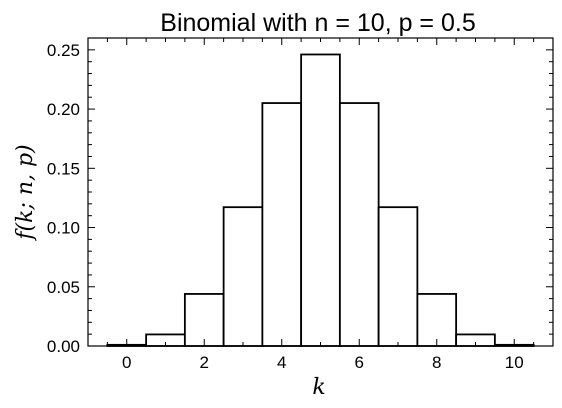  I want to click on y-axis-label: f(k; n, p), so click(25, 192).